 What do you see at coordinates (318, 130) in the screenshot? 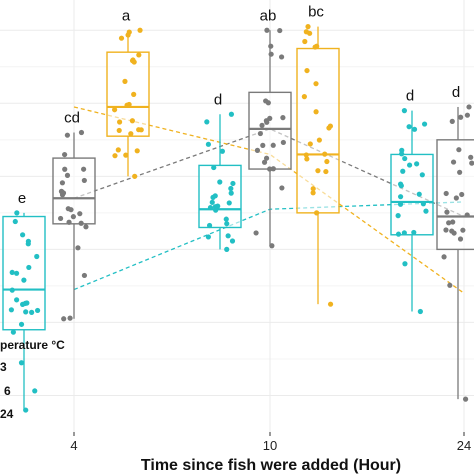
I see `gold-10h-box` at bounding box center [318, 130].